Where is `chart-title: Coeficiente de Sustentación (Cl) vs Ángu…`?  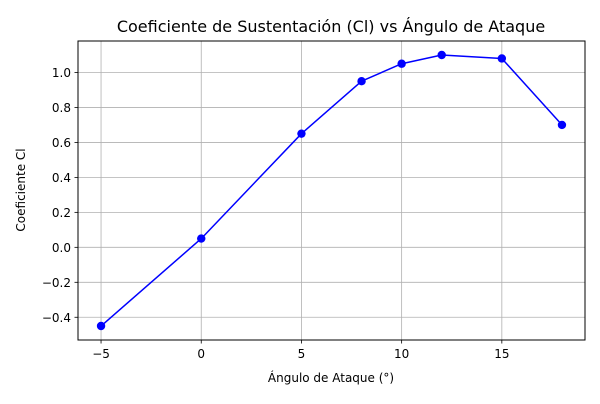 chart-title: Coeficiente de Sustentación (Cl) vs Ángu… is located at coordinates (331, 26).